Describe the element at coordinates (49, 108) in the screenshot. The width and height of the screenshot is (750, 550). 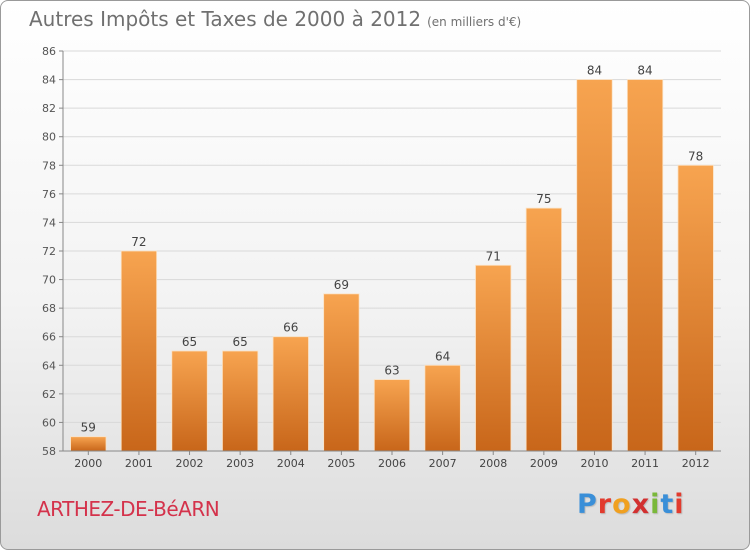
I see `y-tick-label: 82` at that location.